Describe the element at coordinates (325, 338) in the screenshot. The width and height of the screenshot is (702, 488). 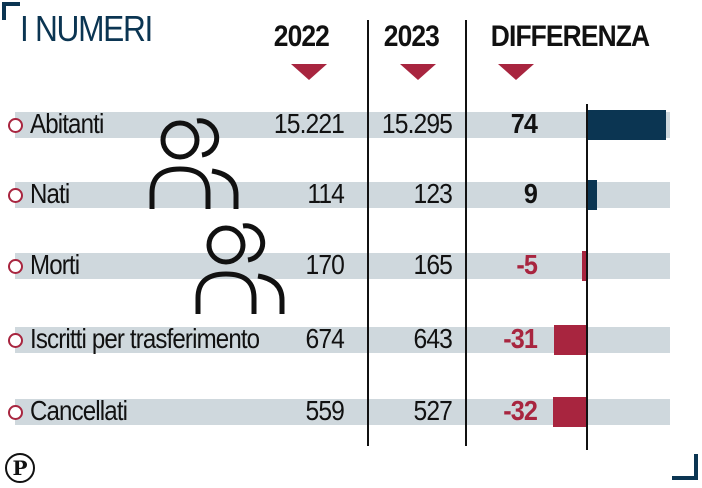
I see `value-2022: 674` at that location.